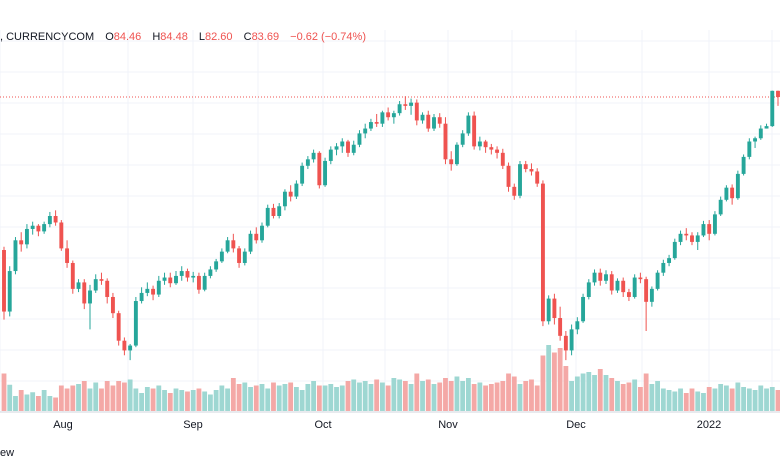  I want to click on x-tick-label: Dec, so click(576, 425).